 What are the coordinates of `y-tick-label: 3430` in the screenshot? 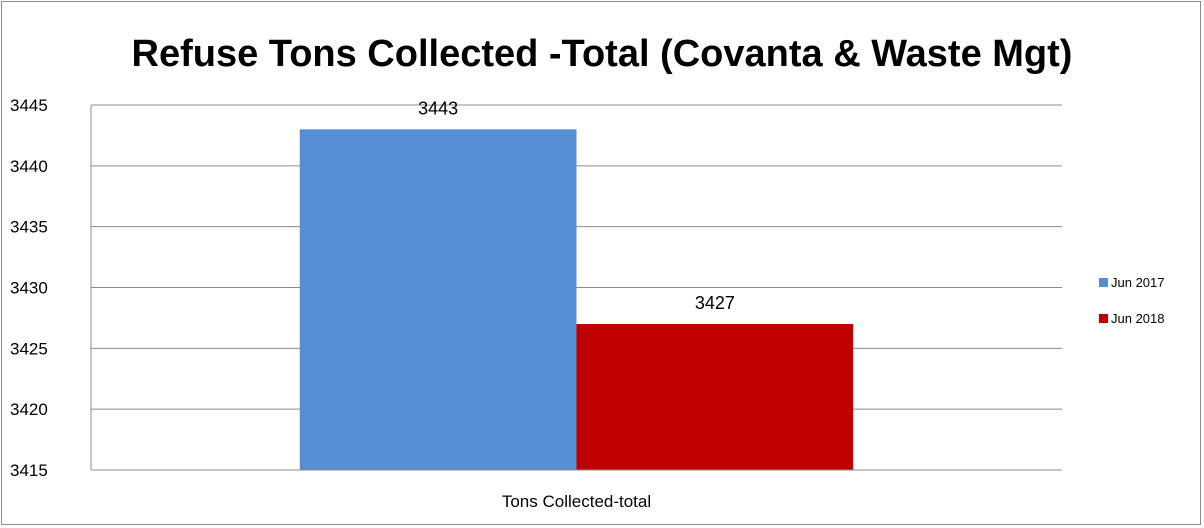 It's located at (29, 288).